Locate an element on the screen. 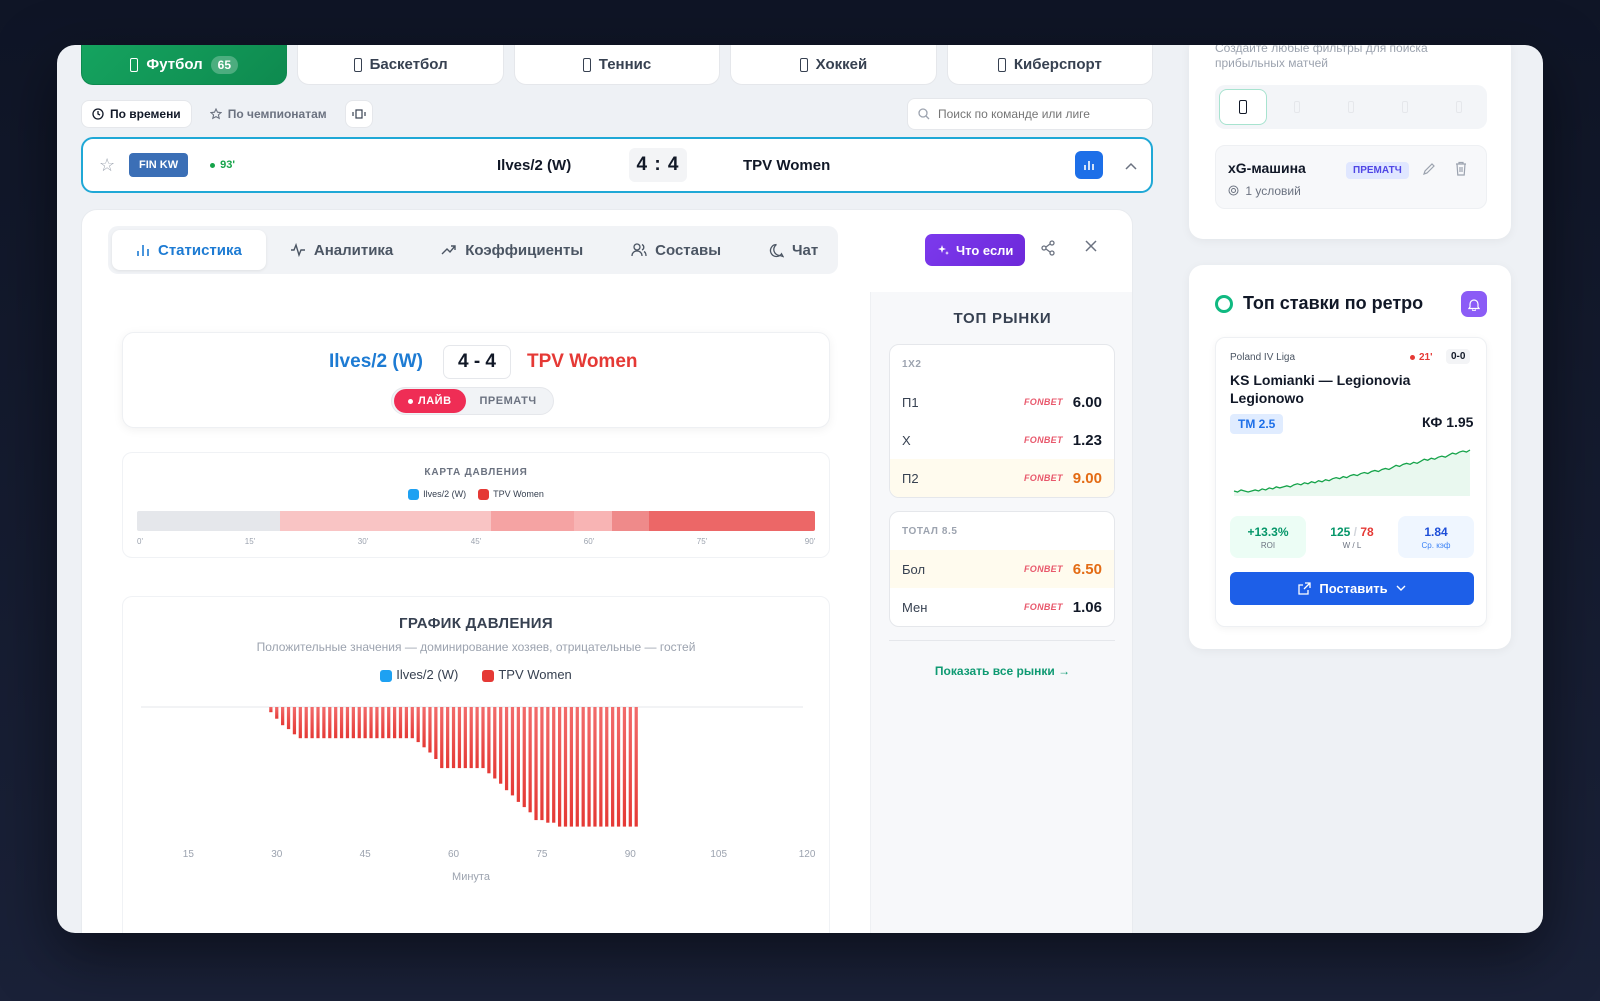  place-bet-button: Поставить is located at coordinates (1352, 588).